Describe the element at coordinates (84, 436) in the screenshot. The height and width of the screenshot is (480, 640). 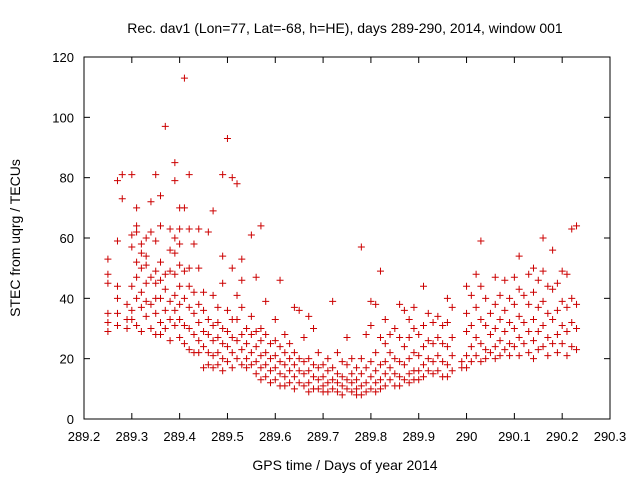
I see `x-tick-label: 289.2` at that location.